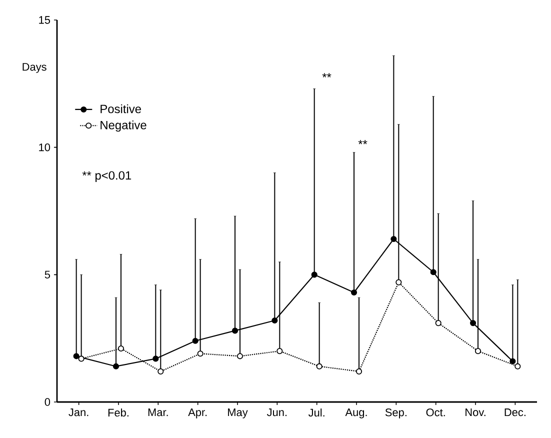 This screenshot has width=551, height=438. What do you see at coordinates (158, 412) in the screenshot?
I see `x-tick-label: Mar.` at bounding box center [158, 412].